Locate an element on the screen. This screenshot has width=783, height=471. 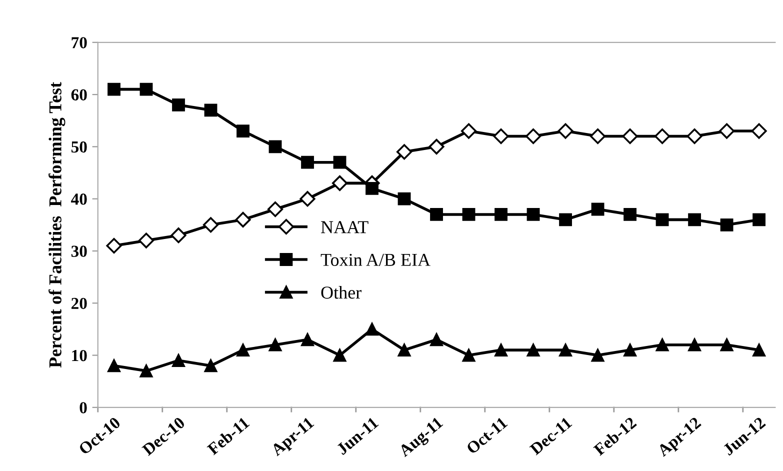
legend-label: Toxin A/B EIA is located at coordinates (375, 260).